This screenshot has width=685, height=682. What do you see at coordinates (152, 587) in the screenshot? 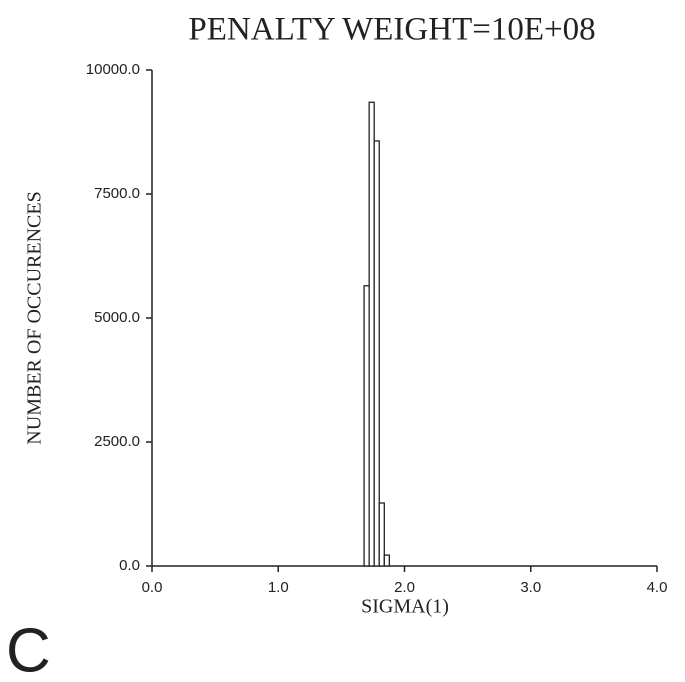
I see `x-tick-label: 0.0` at bounding box center [152, 587].